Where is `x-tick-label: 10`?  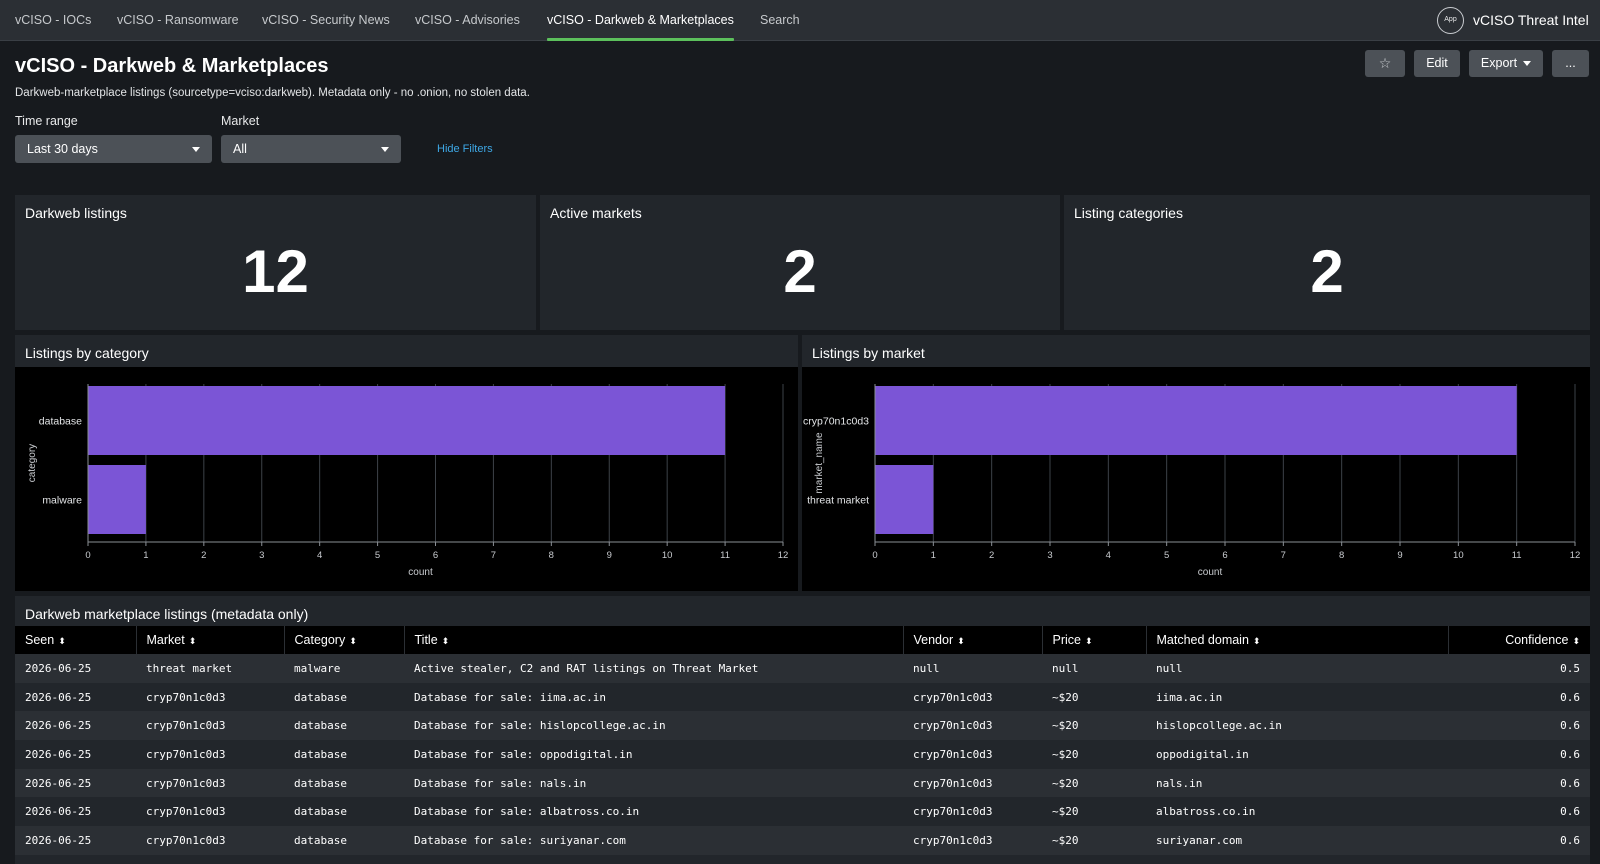
x-tick-label: 10 is located at coordinates (667, 555).